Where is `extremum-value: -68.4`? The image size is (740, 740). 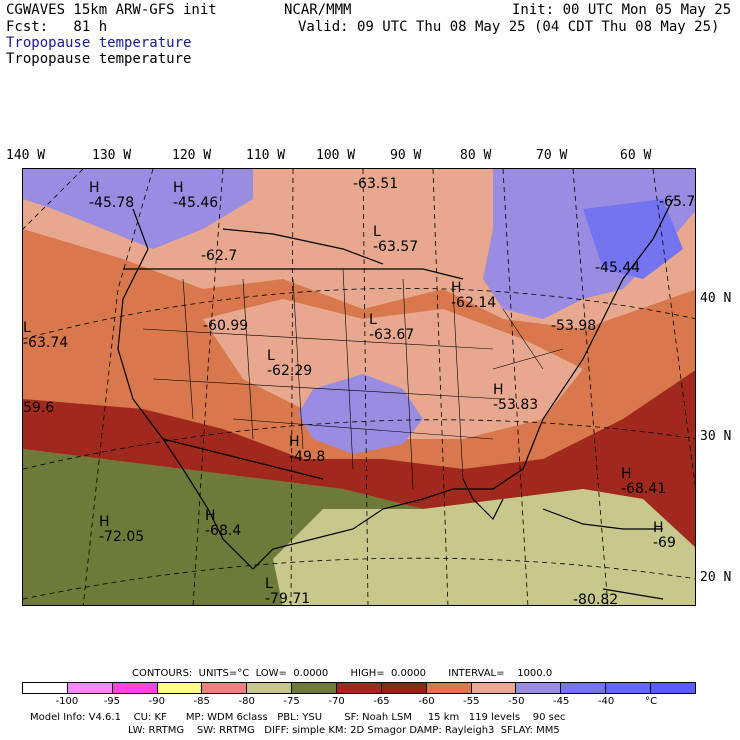 extremum-value: -68.4 is located at coordinates (223, 531).